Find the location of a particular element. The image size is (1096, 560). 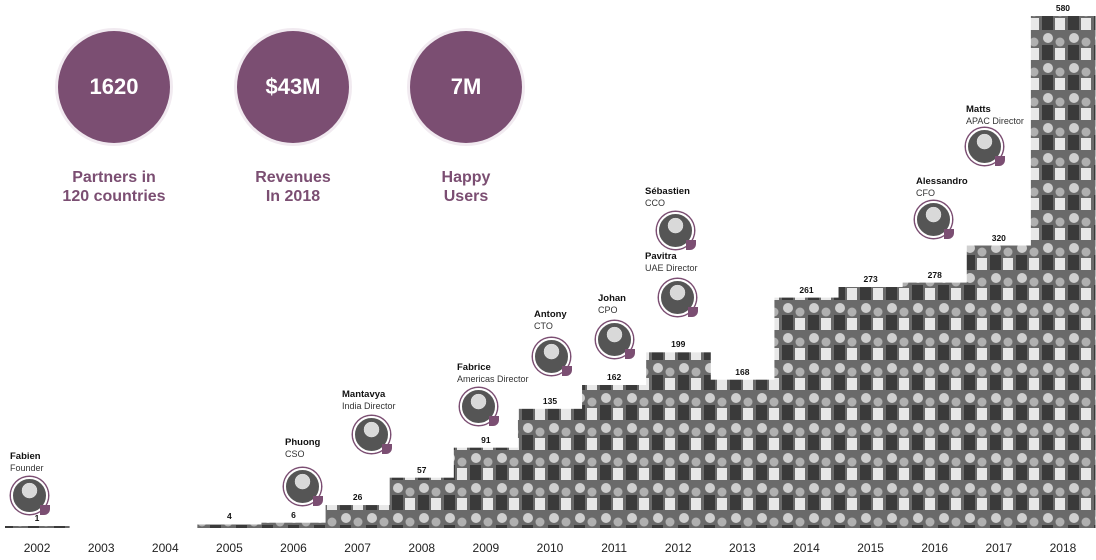

person-johan: Johan CPO is located at coordinates (612, 304).